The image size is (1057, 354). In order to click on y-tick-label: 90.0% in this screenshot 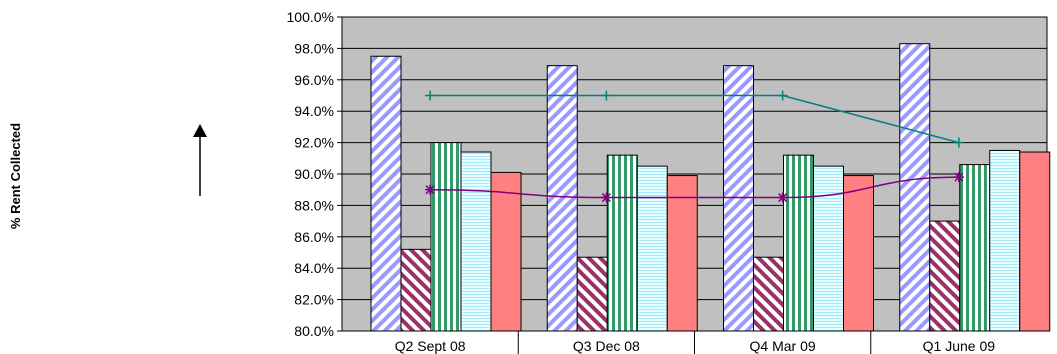, I will do `click(314, 174)`.